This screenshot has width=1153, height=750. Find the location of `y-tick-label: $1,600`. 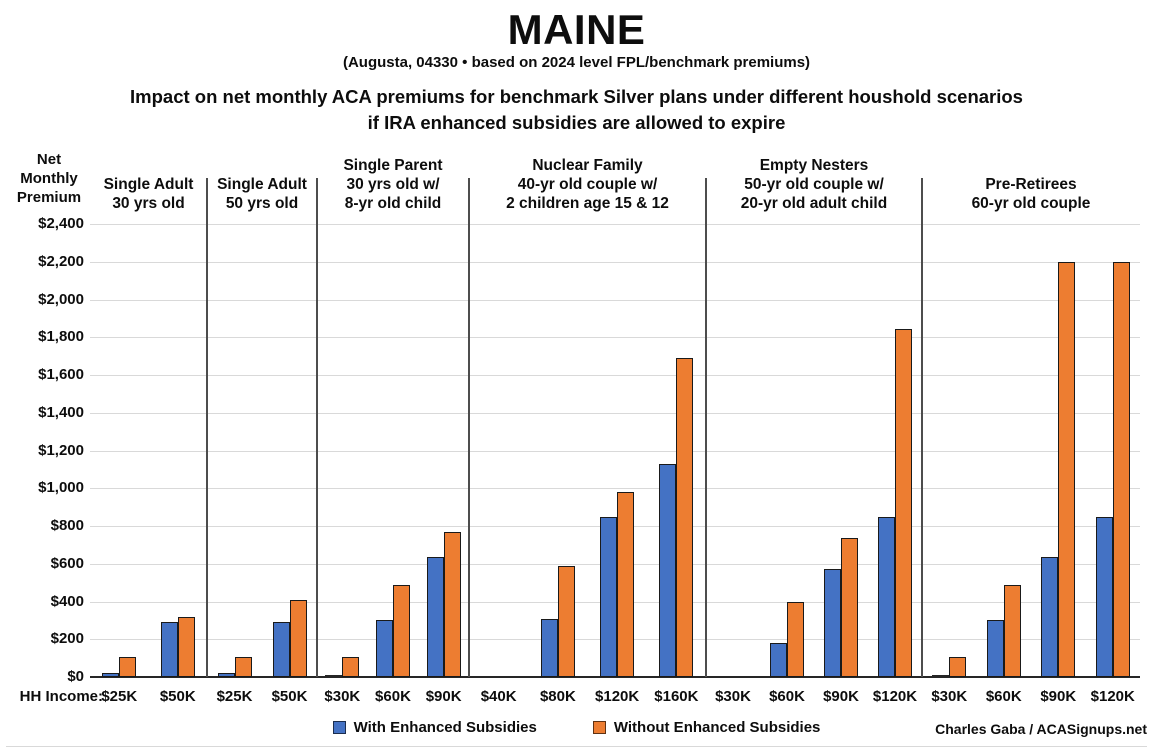

y-tick-label: $1,600 is located at coordinates (61, 374).